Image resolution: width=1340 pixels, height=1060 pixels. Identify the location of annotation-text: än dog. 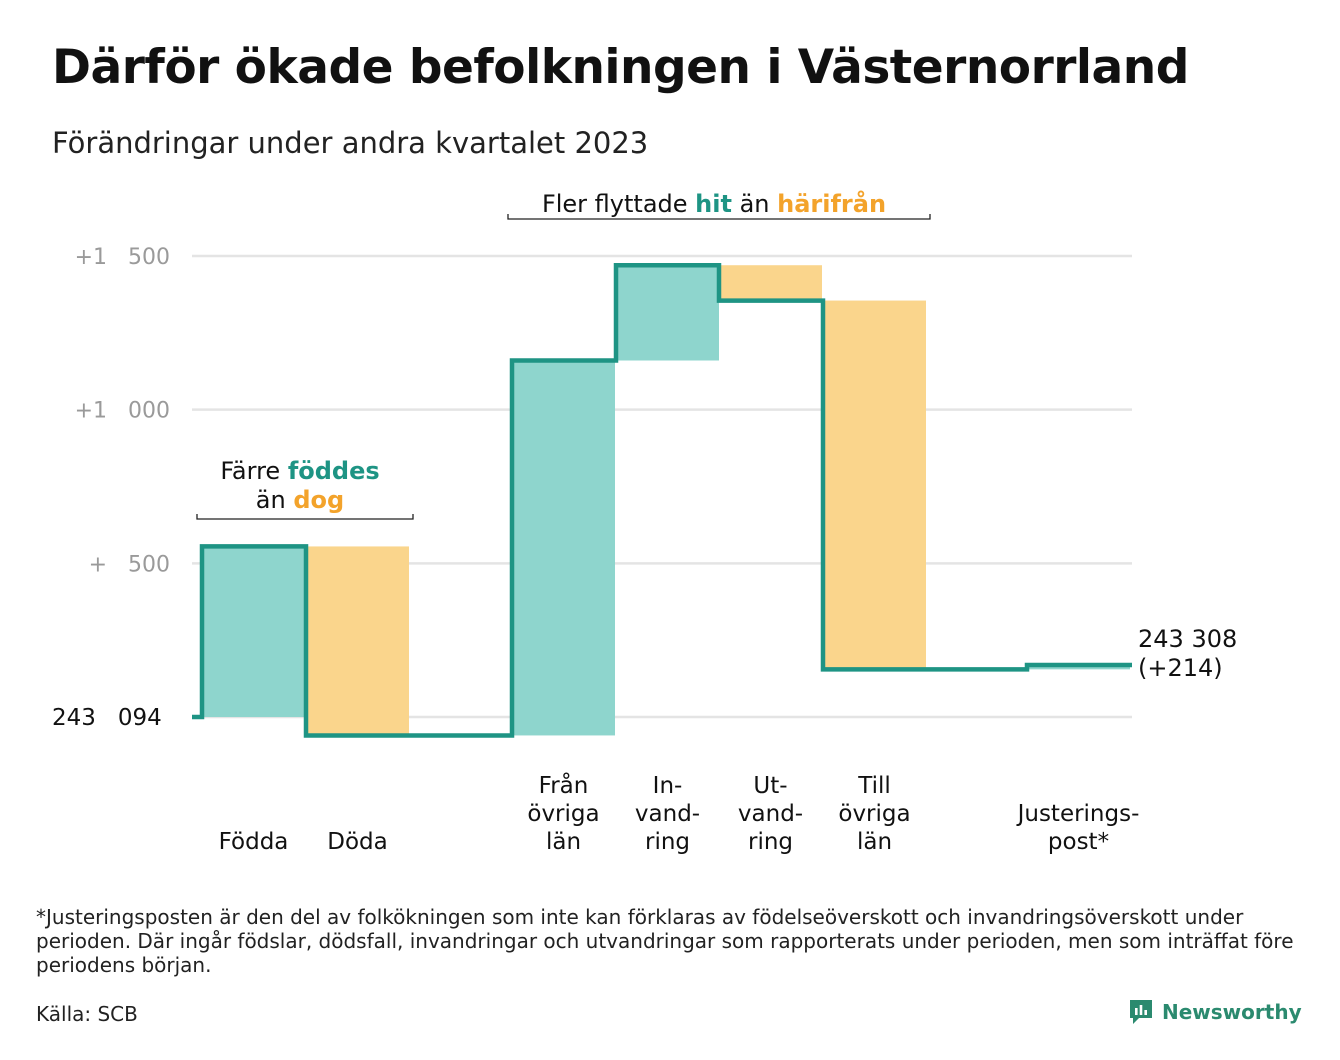
(300, 500).